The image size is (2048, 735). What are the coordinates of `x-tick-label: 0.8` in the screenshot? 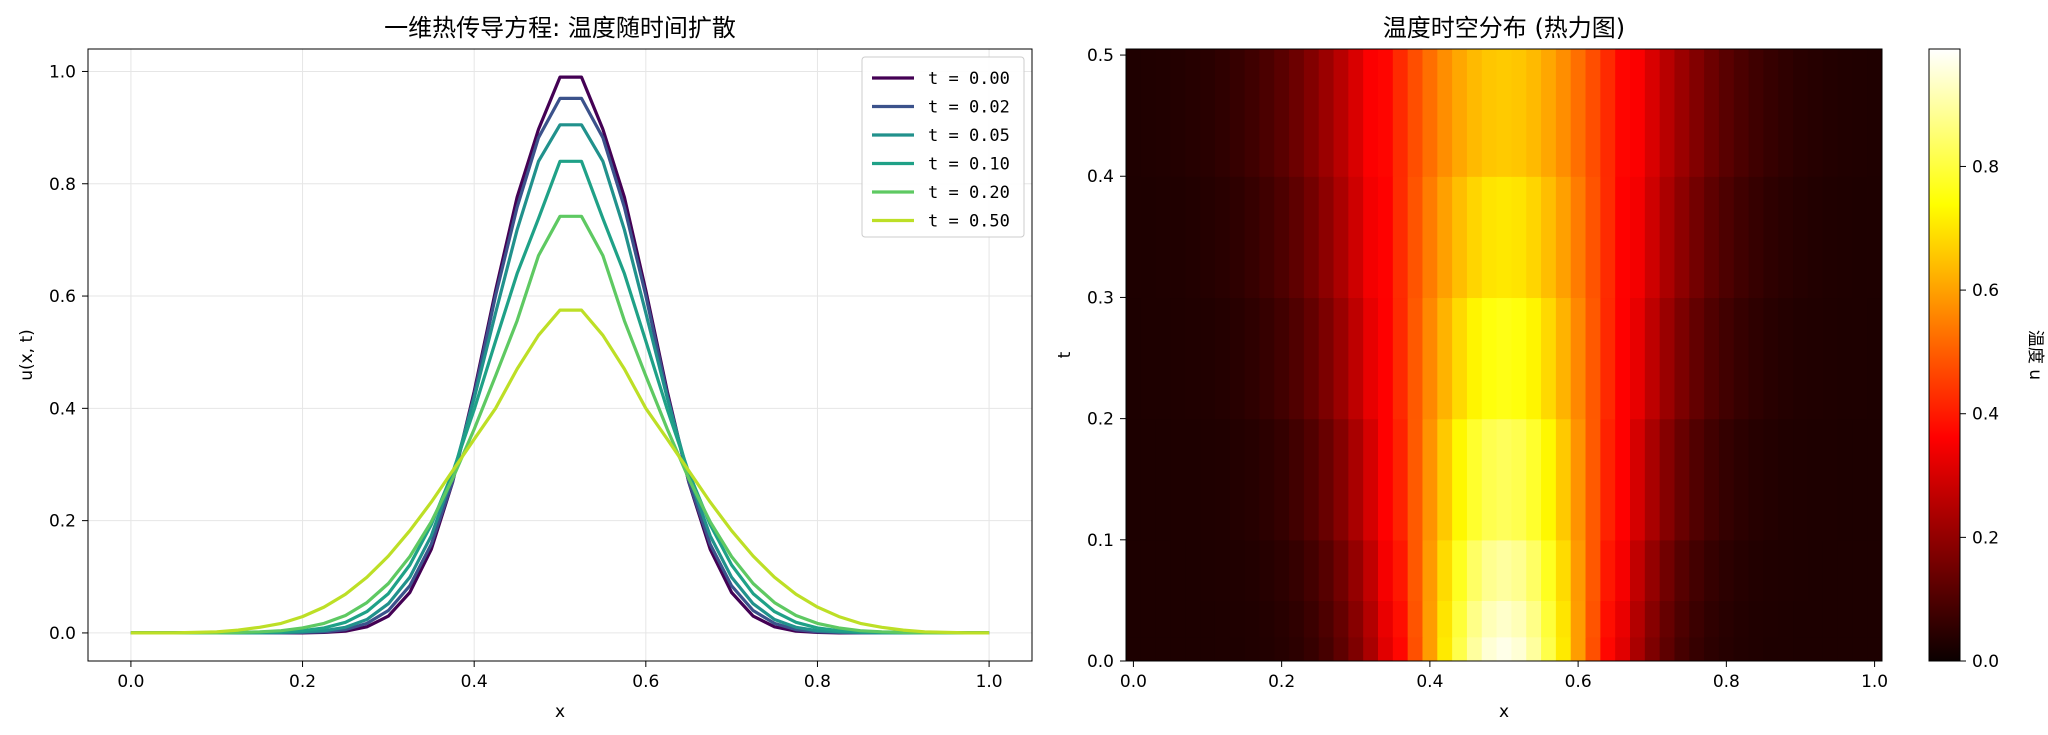 It's located at (817, 682).